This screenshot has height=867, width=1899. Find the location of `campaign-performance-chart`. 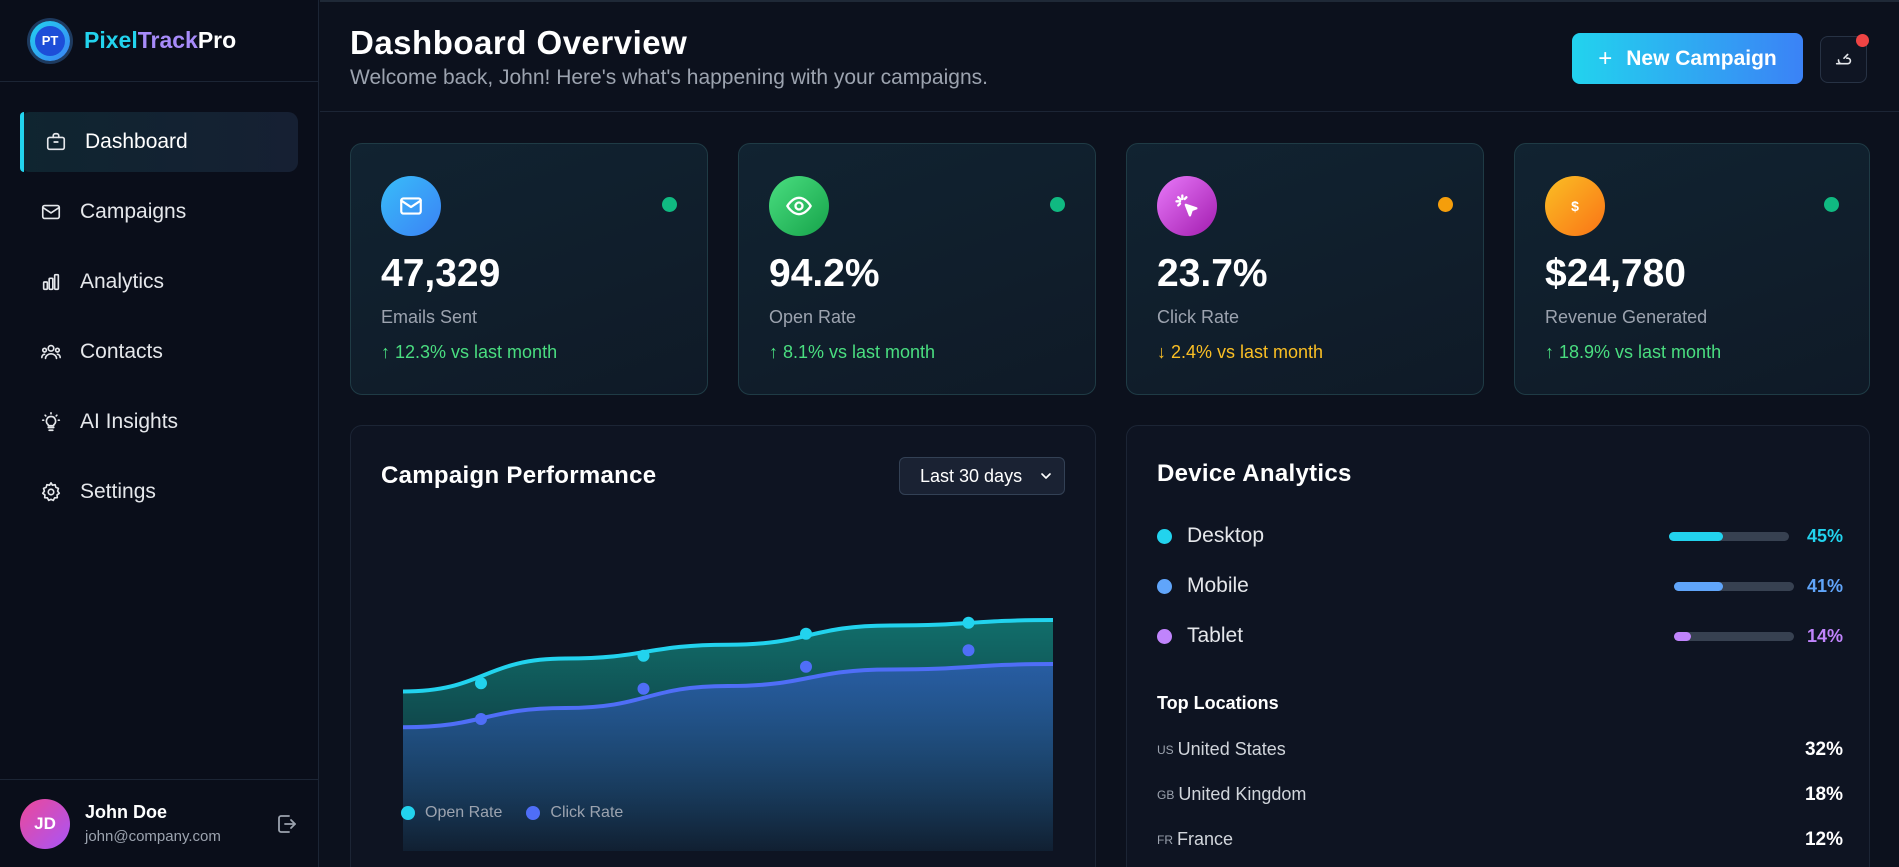

campaign-performance-chart is located at coordinates (728, 733).